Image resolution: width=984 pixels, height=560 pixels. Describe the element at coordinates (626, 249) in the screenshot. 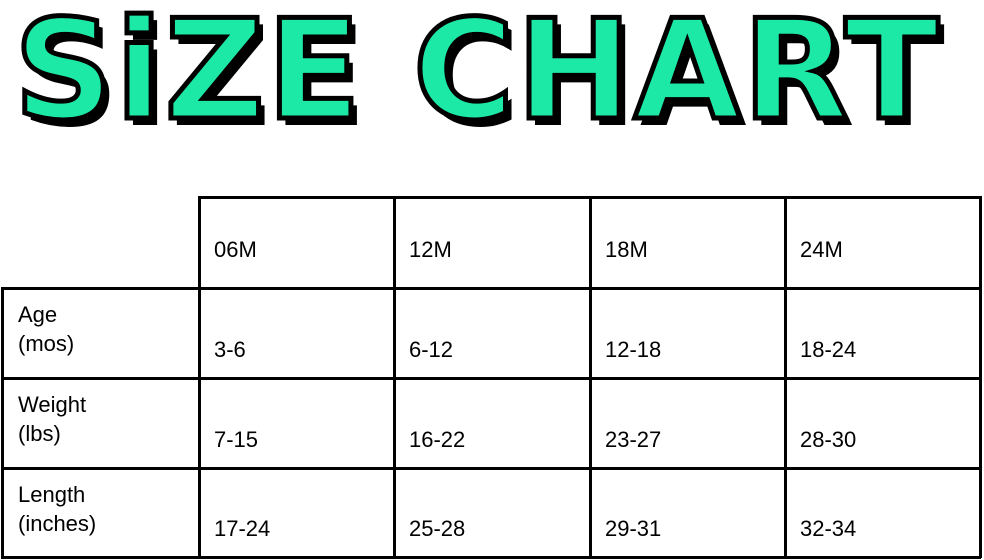

I see `column-header-text: 18M` at that location.